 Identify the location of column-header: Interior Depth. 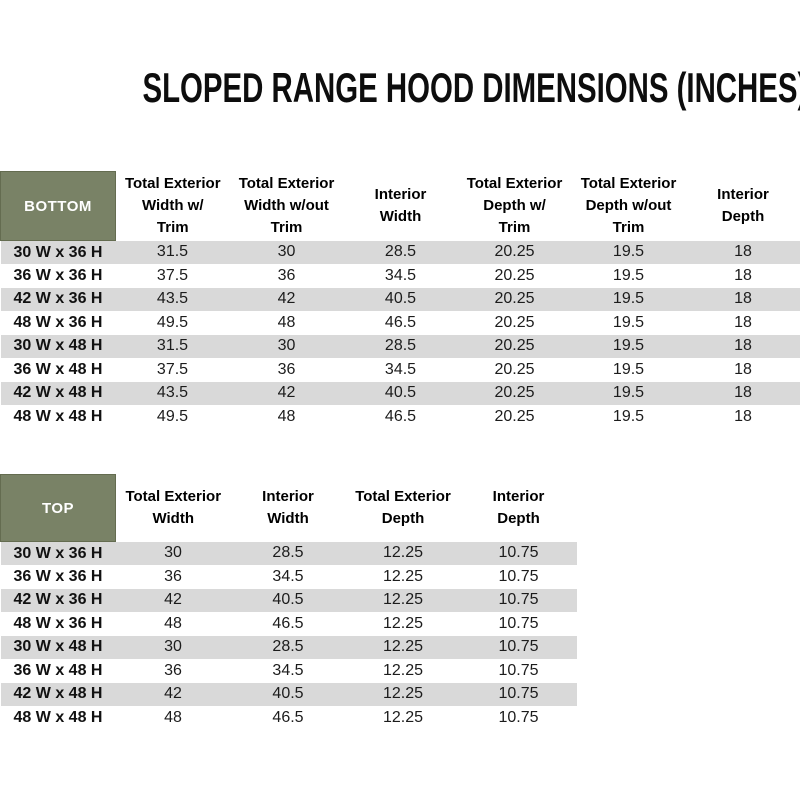
(742, 206).